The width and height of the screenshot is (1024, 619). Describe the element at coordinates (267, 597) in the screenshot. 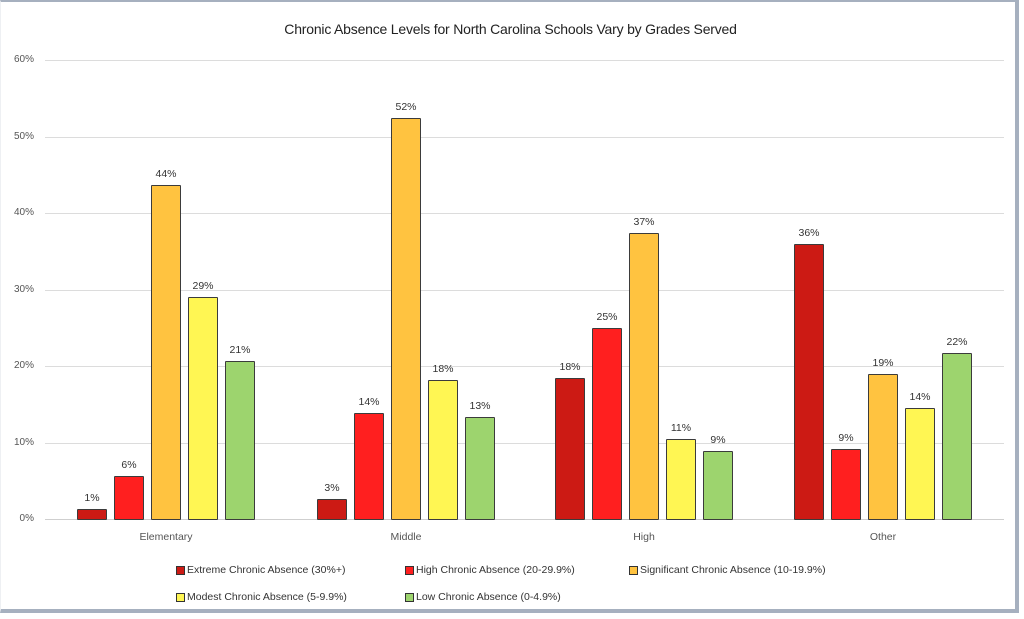

I see `legend-label: Modest Chronic Absence (5-9.9%)` at that location.